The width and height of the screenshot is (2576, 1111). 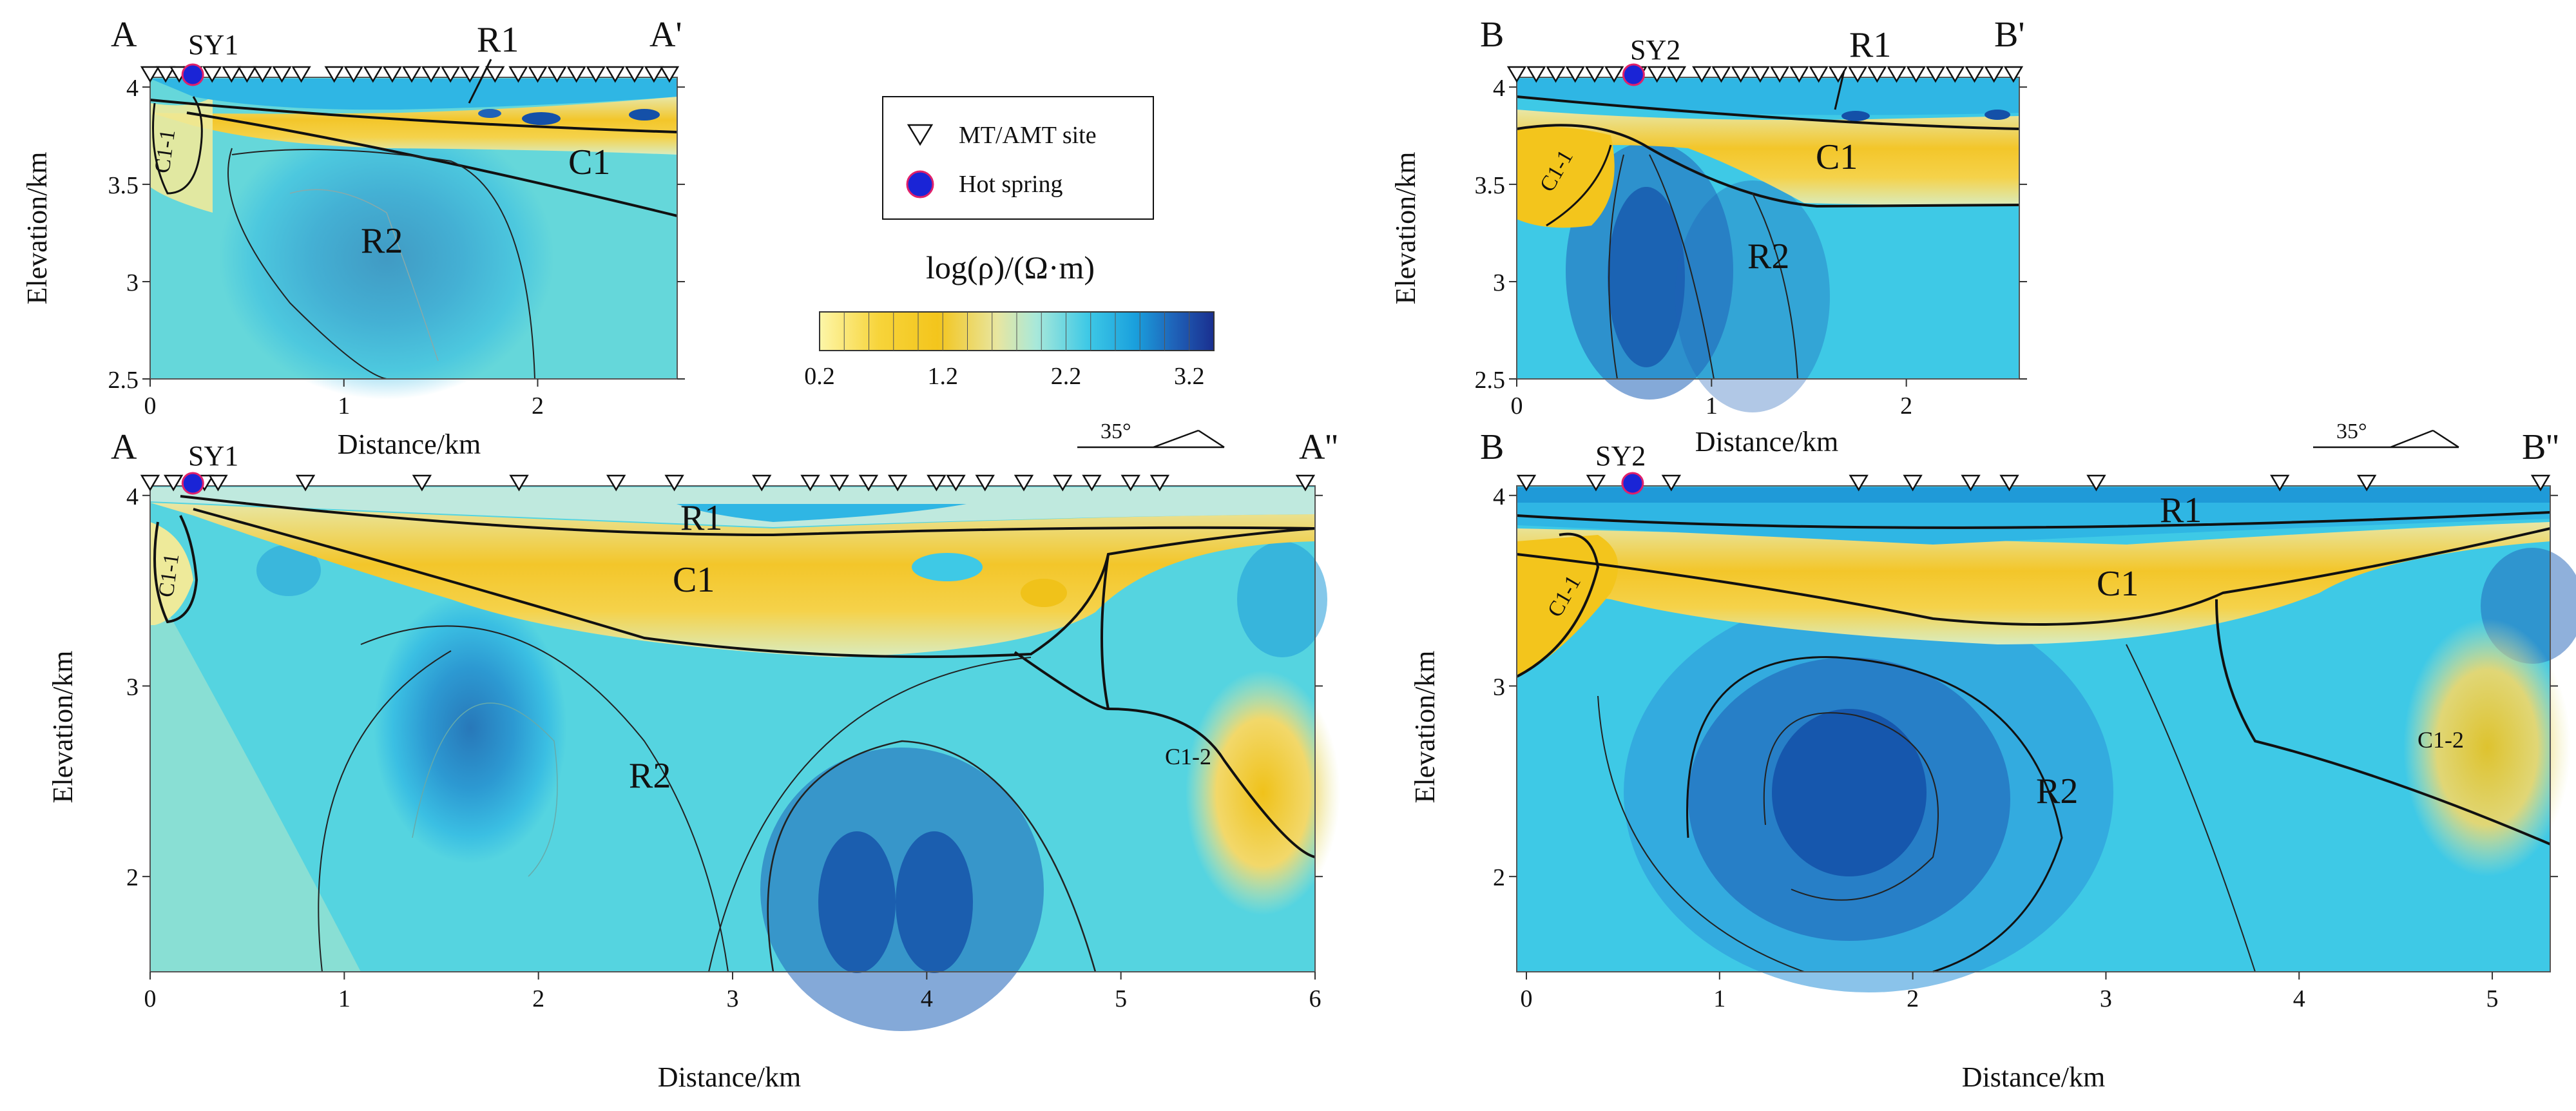 What do you see at coordinates (213, 45) in the screenshot?
I see `panel-aa1-spring-label: SY1` at bounding box center [213, 45].